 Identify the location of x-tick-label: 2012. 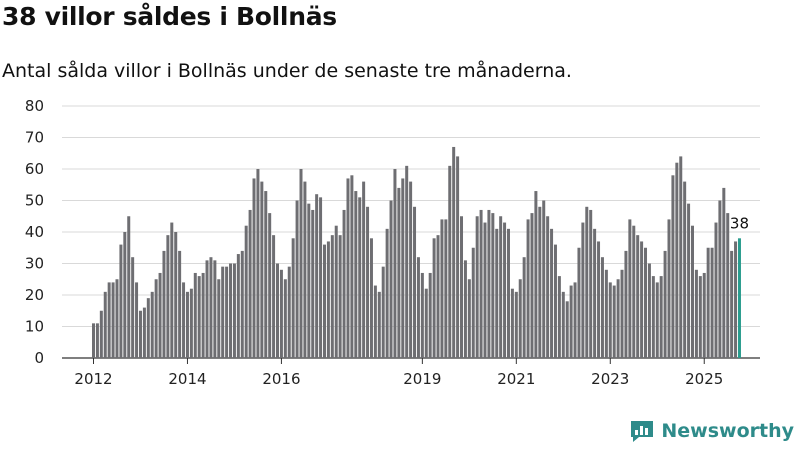
(93, 379).